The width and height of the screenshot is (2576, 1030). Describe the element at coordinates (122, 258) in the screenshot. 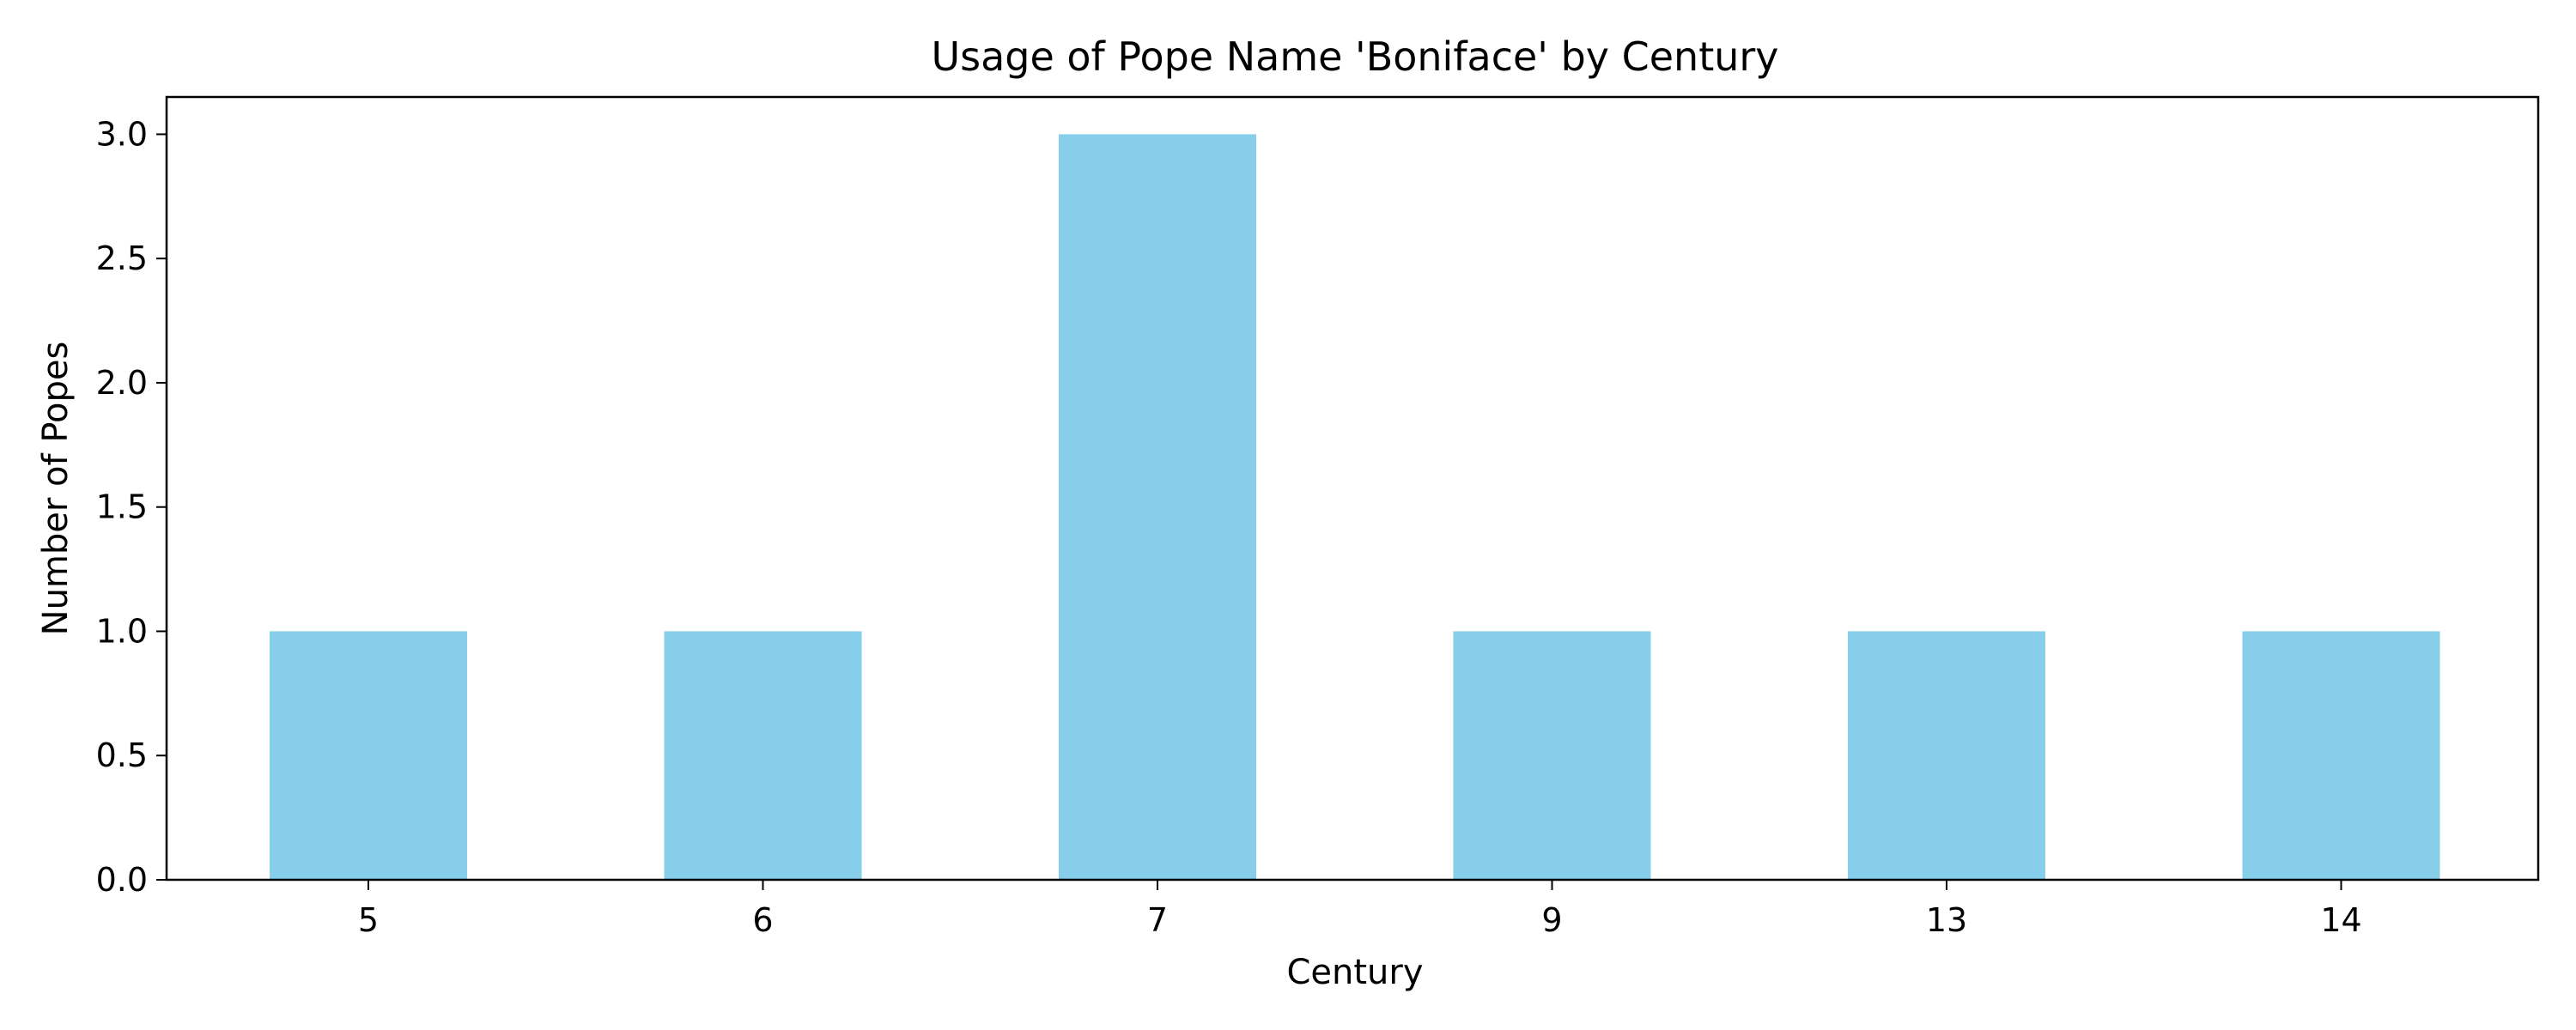

I see `y-tick-label: 2.5` at that location.